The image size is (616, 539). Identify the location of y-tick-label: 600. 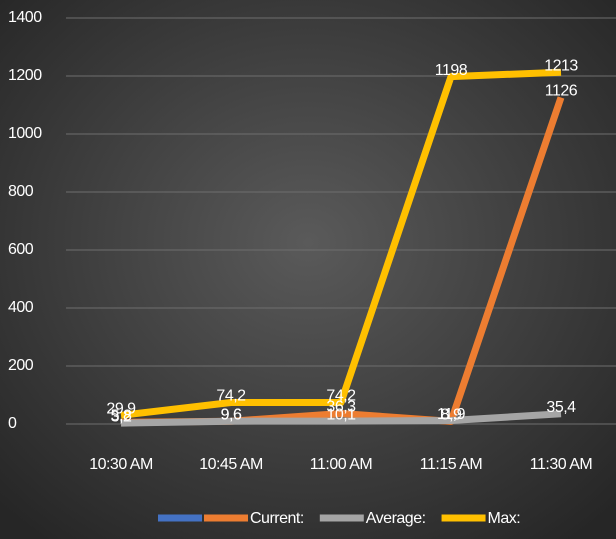
(21, 249).